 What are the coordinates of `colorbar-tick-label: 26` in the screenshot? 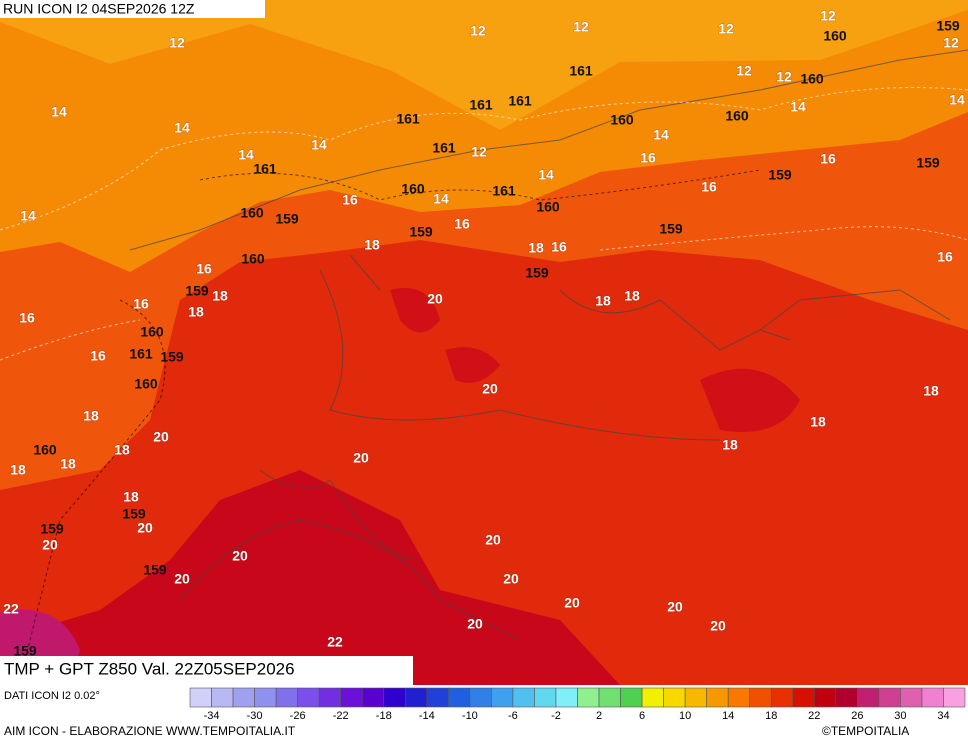 It's located at (857, 716).